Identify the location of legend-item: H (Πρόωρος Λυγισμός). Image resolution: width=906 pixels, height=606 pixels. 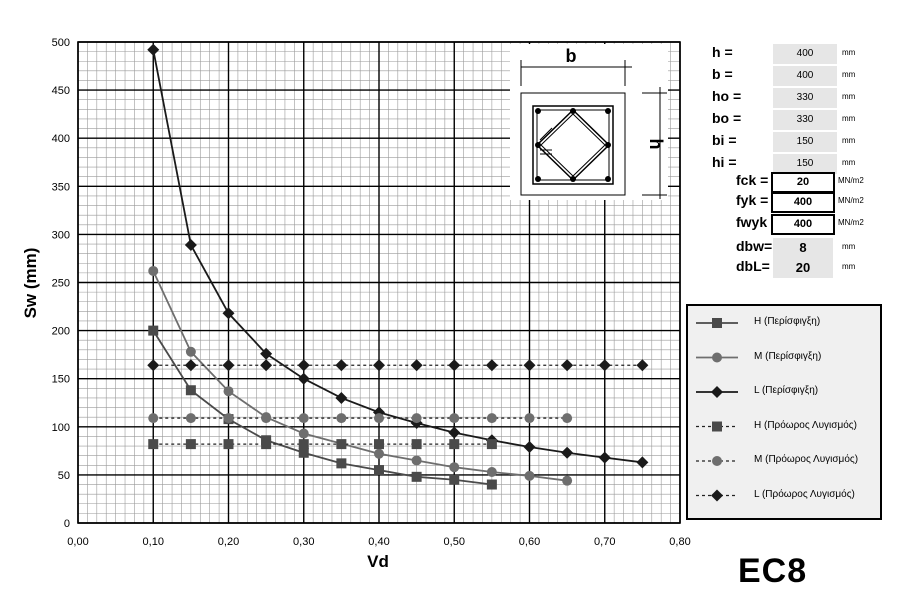
(789, 427).